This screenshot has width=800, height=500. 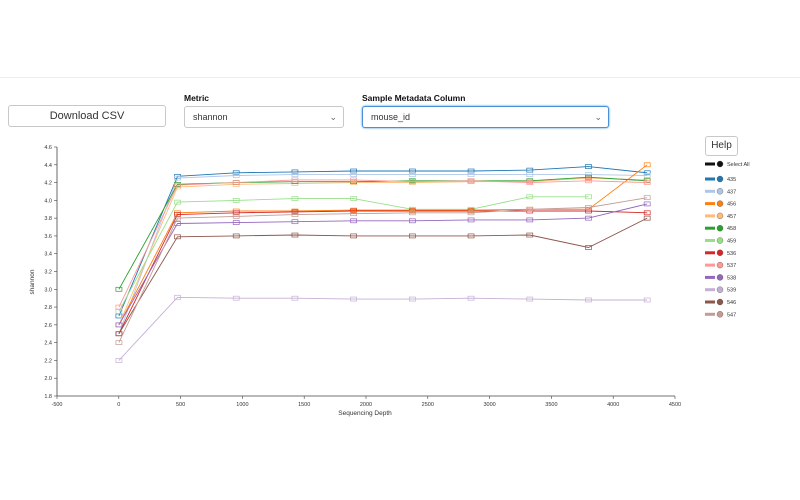 What do you see at coordinates (598, 117) in the screenshot?
I see `chevron-down-icon: ⌄` at bounding box center [598, 117].